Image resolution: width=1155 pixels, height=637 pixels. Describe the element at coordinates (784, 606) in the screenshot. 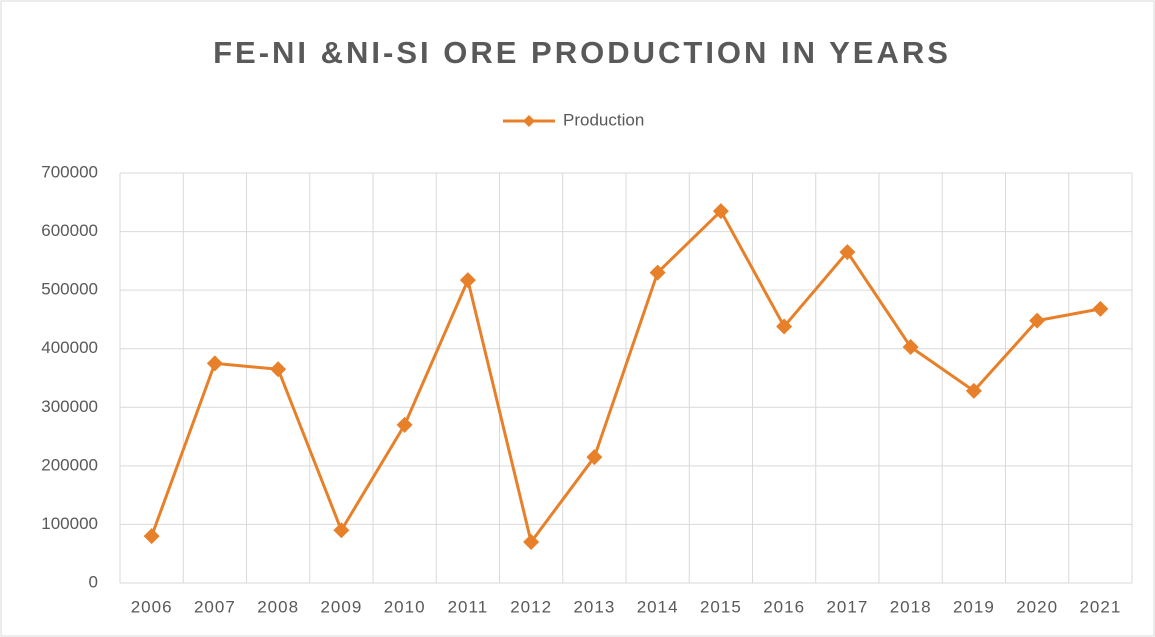

I see `x-tick-label: 2016` at that location.